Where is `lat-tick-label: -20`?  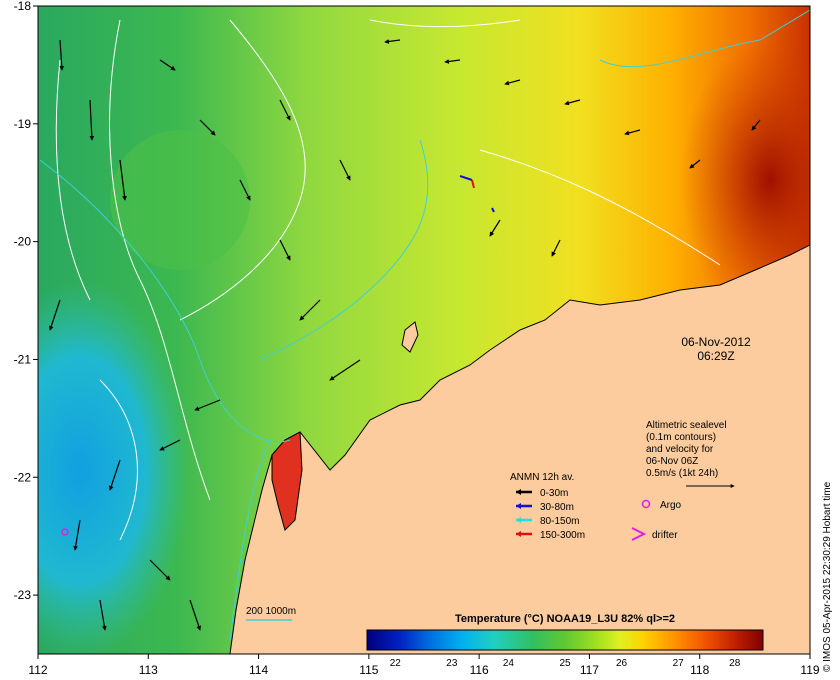
lat-tick-label: -20 is located at coordinates (23, 242).